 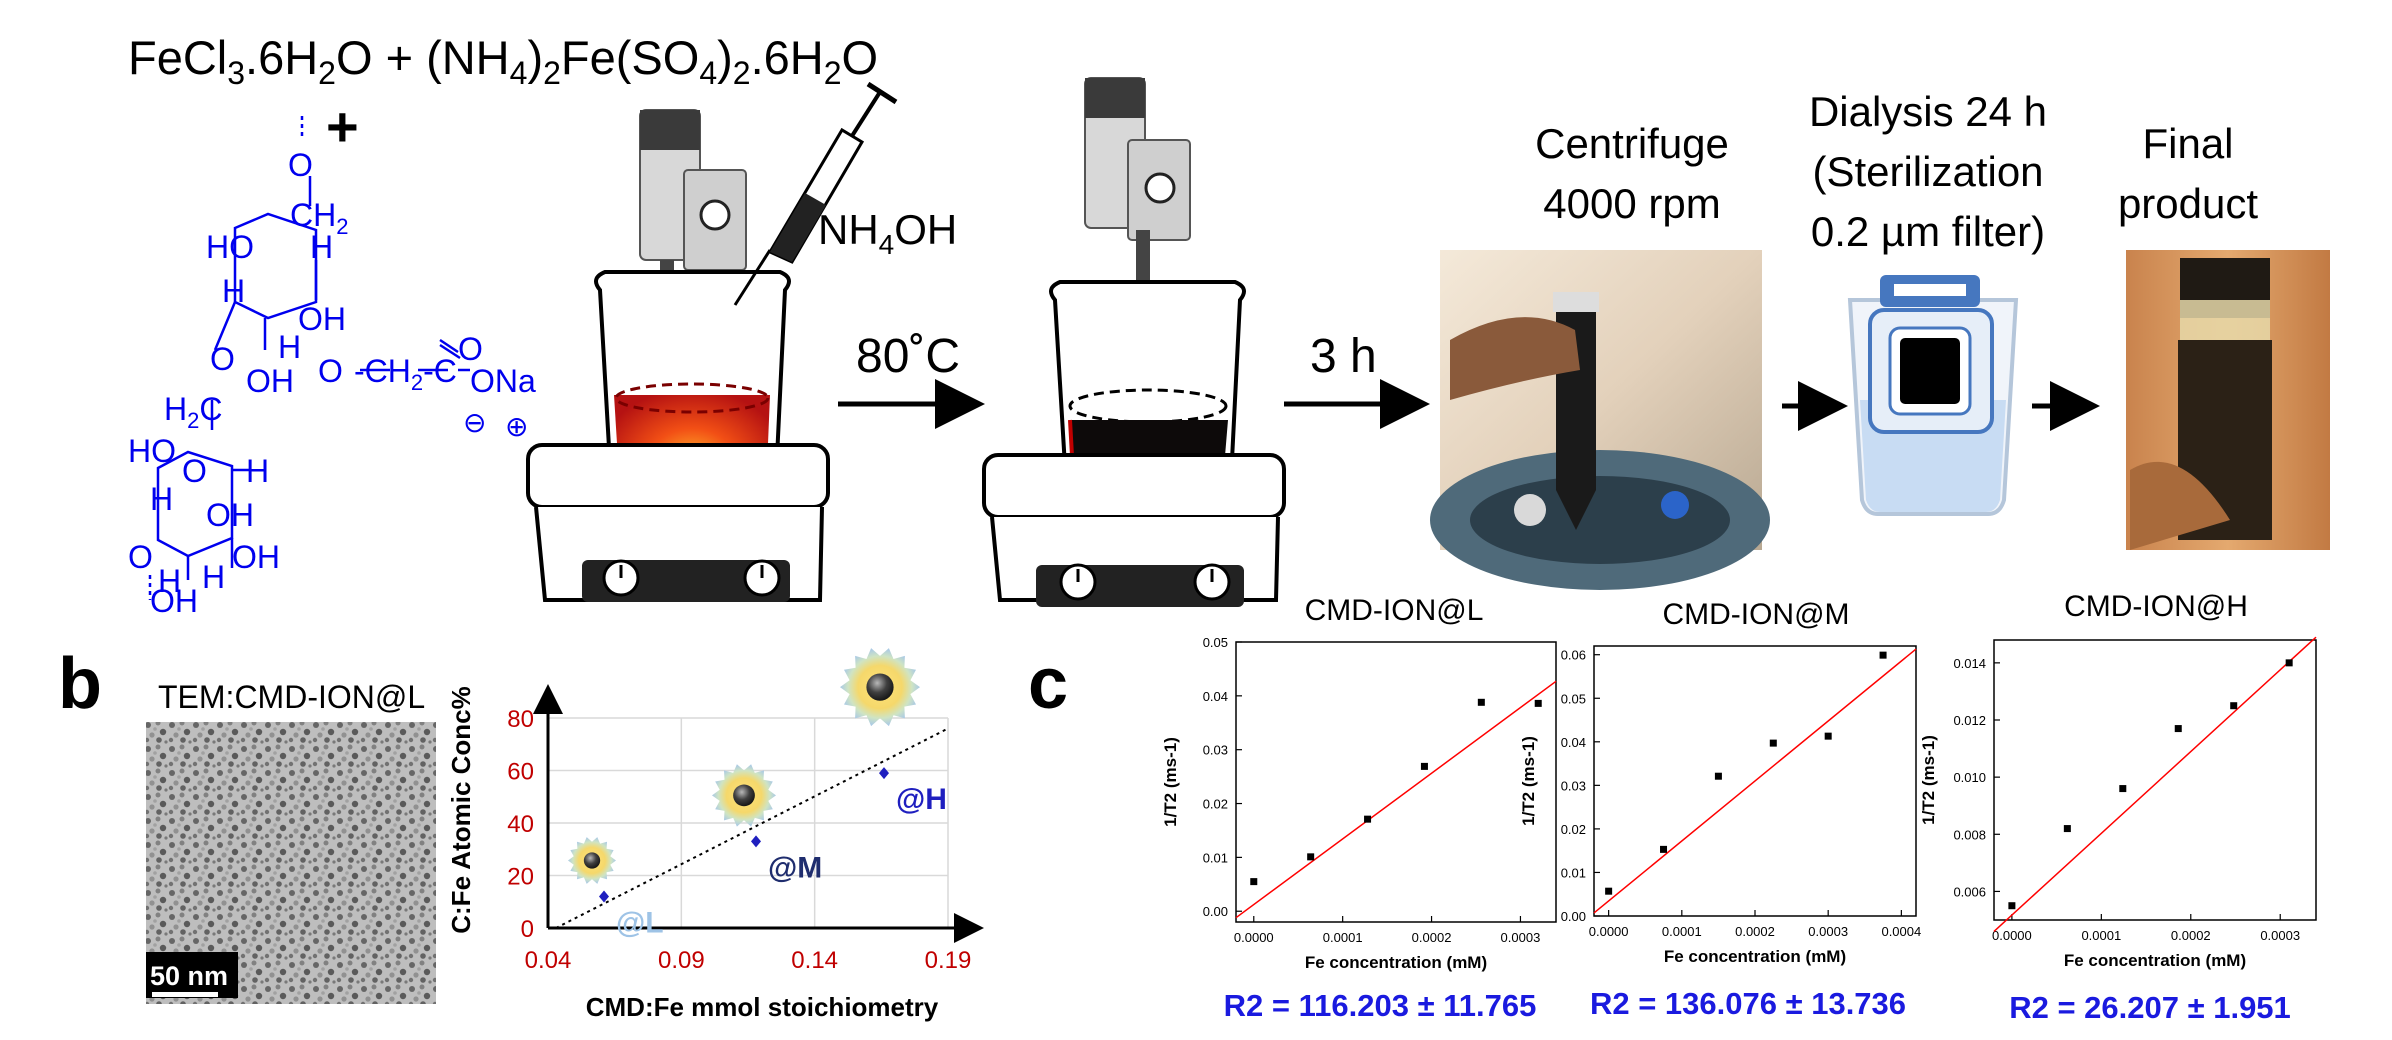 What do you see at coordinates (291, 697) in the screenshot?
I see `tem-title: TEM:CMD-ION@L` at bounding box center [291, 697].